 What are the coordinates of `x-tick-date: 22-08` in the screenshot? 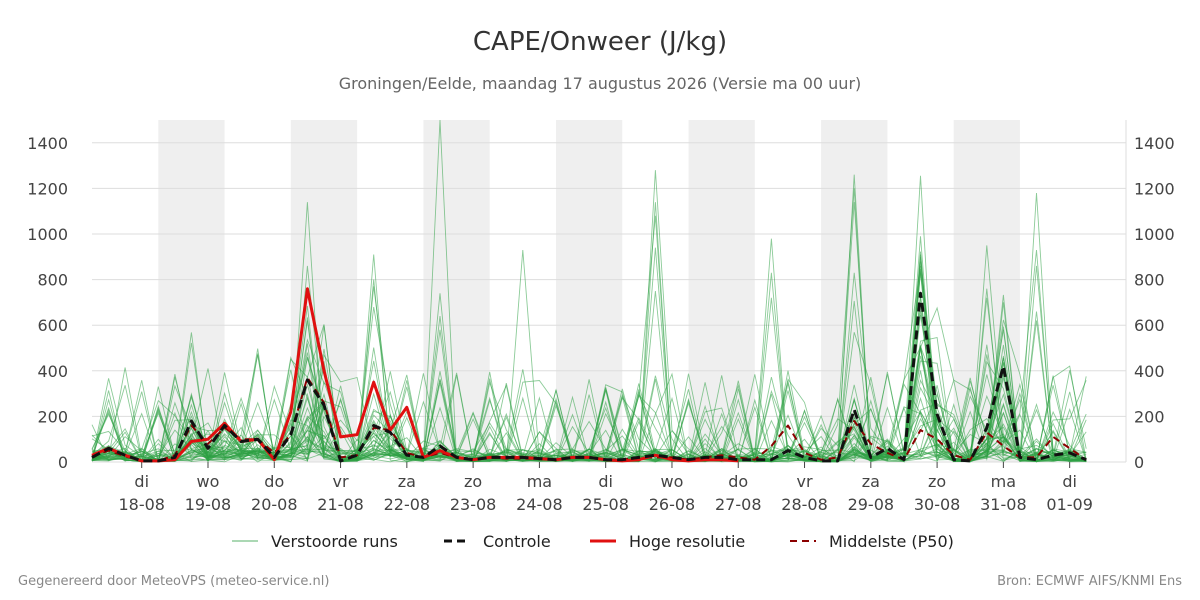 It's located at (407, 504).